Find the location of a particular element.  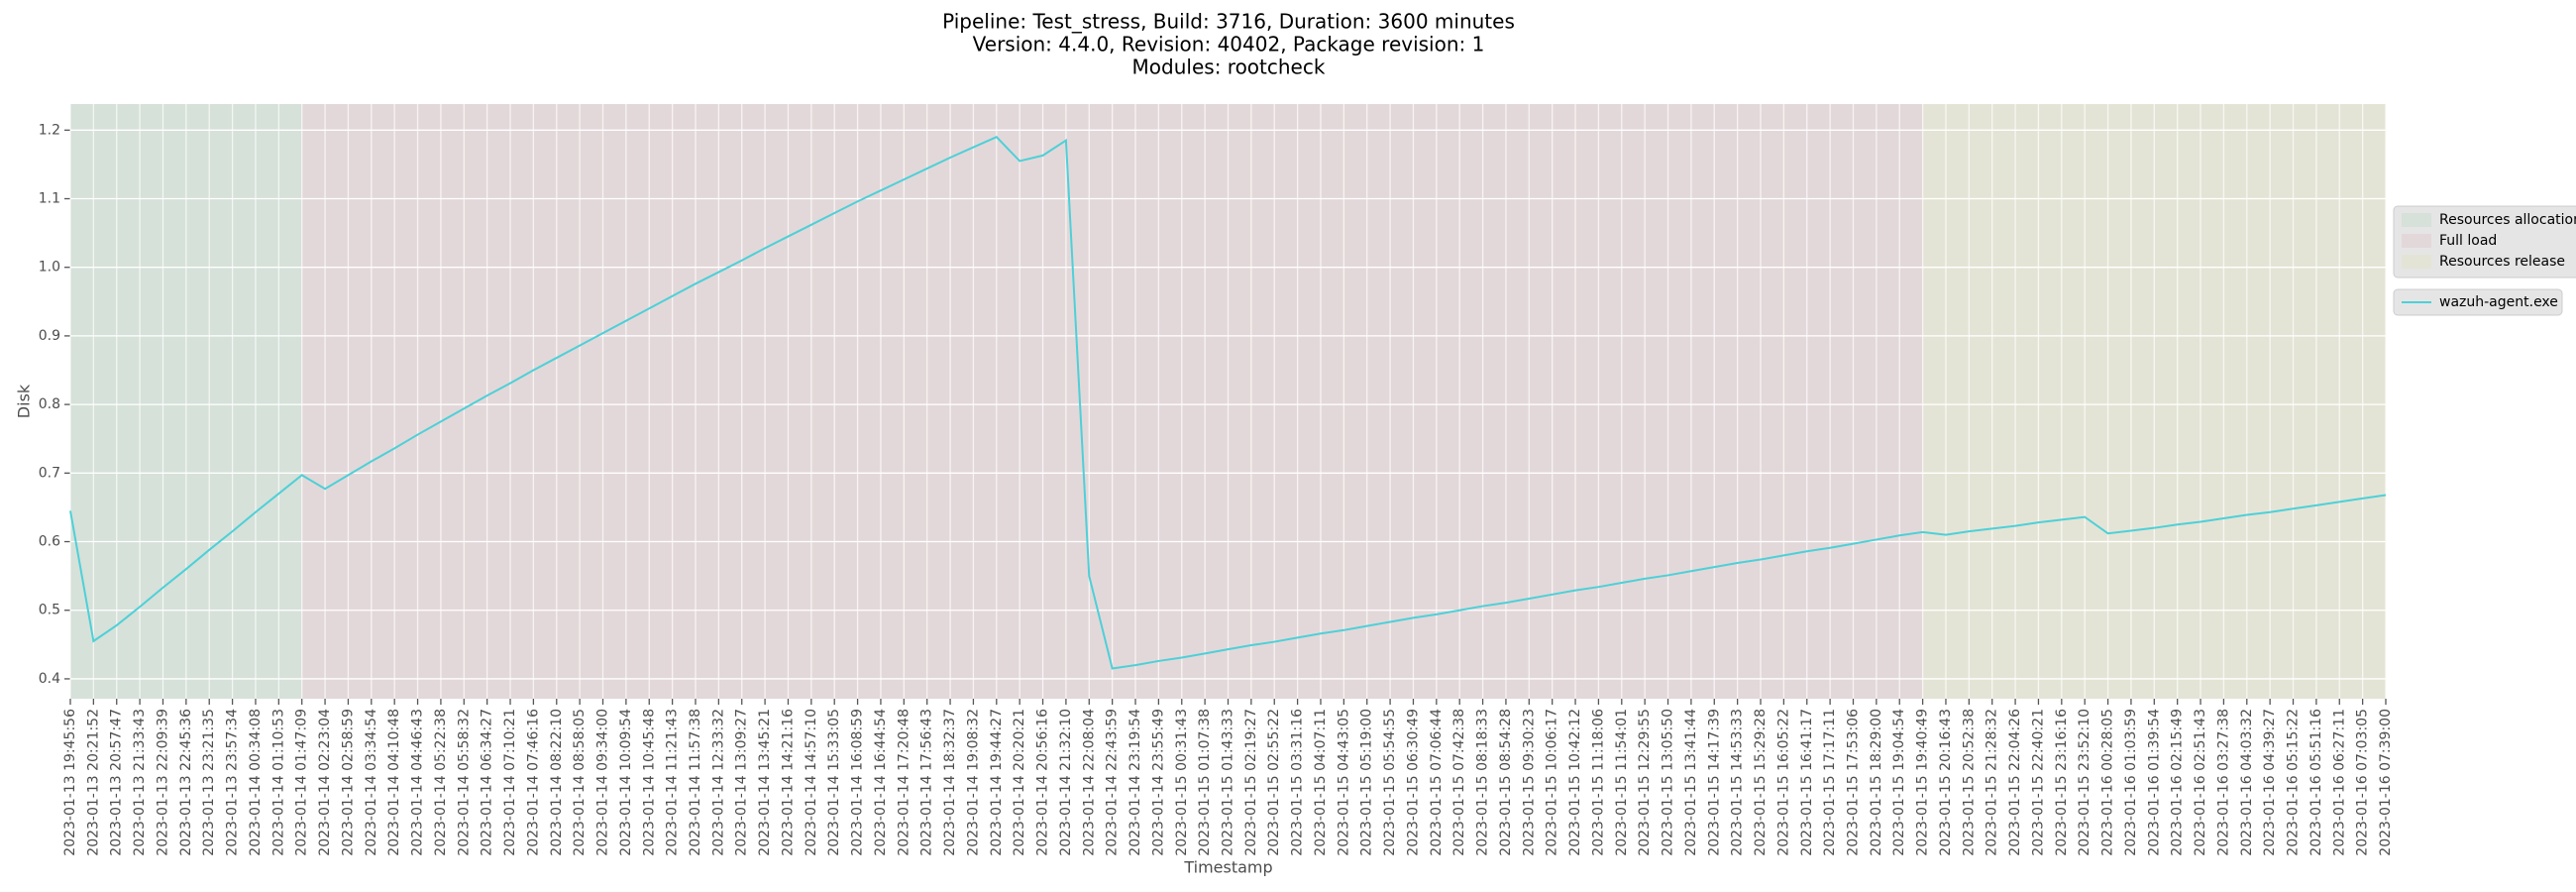

chart-title: Modules: rootcheck is located at coordinates (1229, 67).